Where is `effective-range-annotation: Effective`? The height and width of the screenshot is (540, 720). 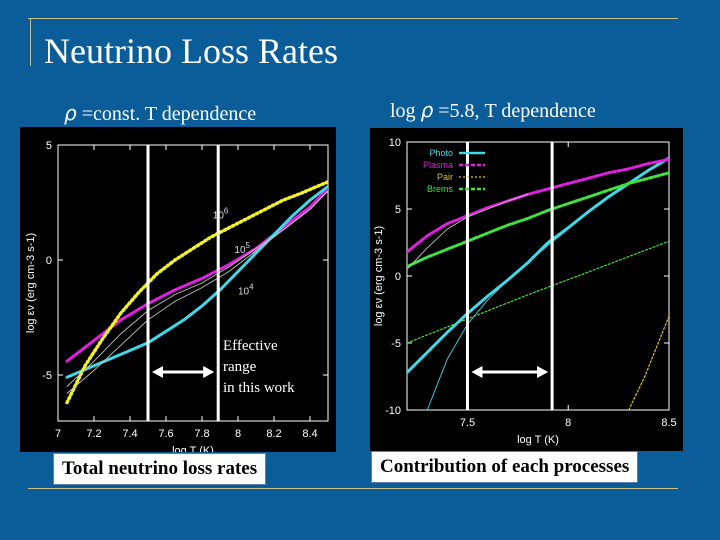 effective-range-annotation: Effective is located at coordinates (250, 346).